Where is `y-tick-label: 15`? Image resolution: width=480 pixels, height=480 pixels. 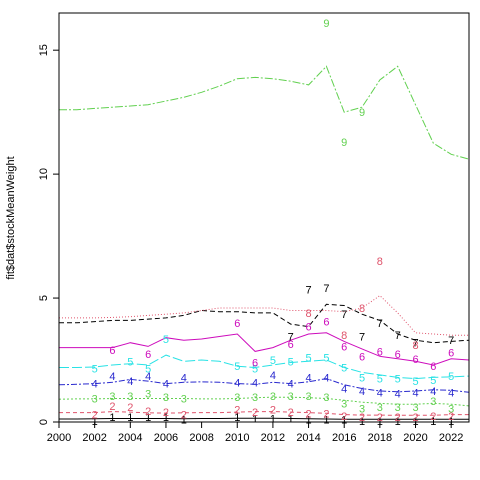 y-tick-label: 15 is located at coordinates (44, 50).